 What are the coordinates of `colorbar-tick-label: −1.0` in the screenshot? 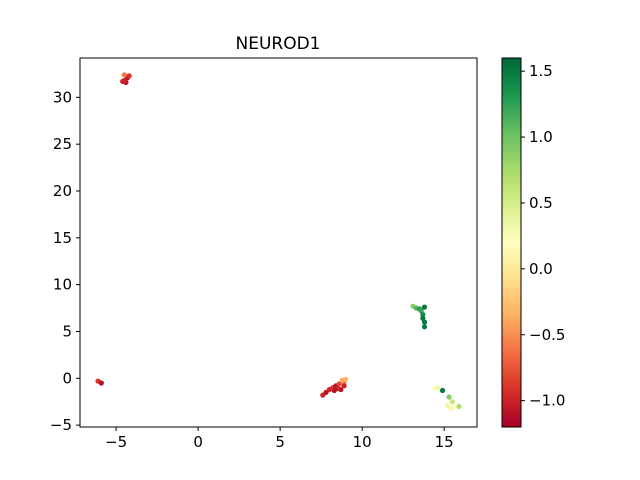 It's located at (547, 401).